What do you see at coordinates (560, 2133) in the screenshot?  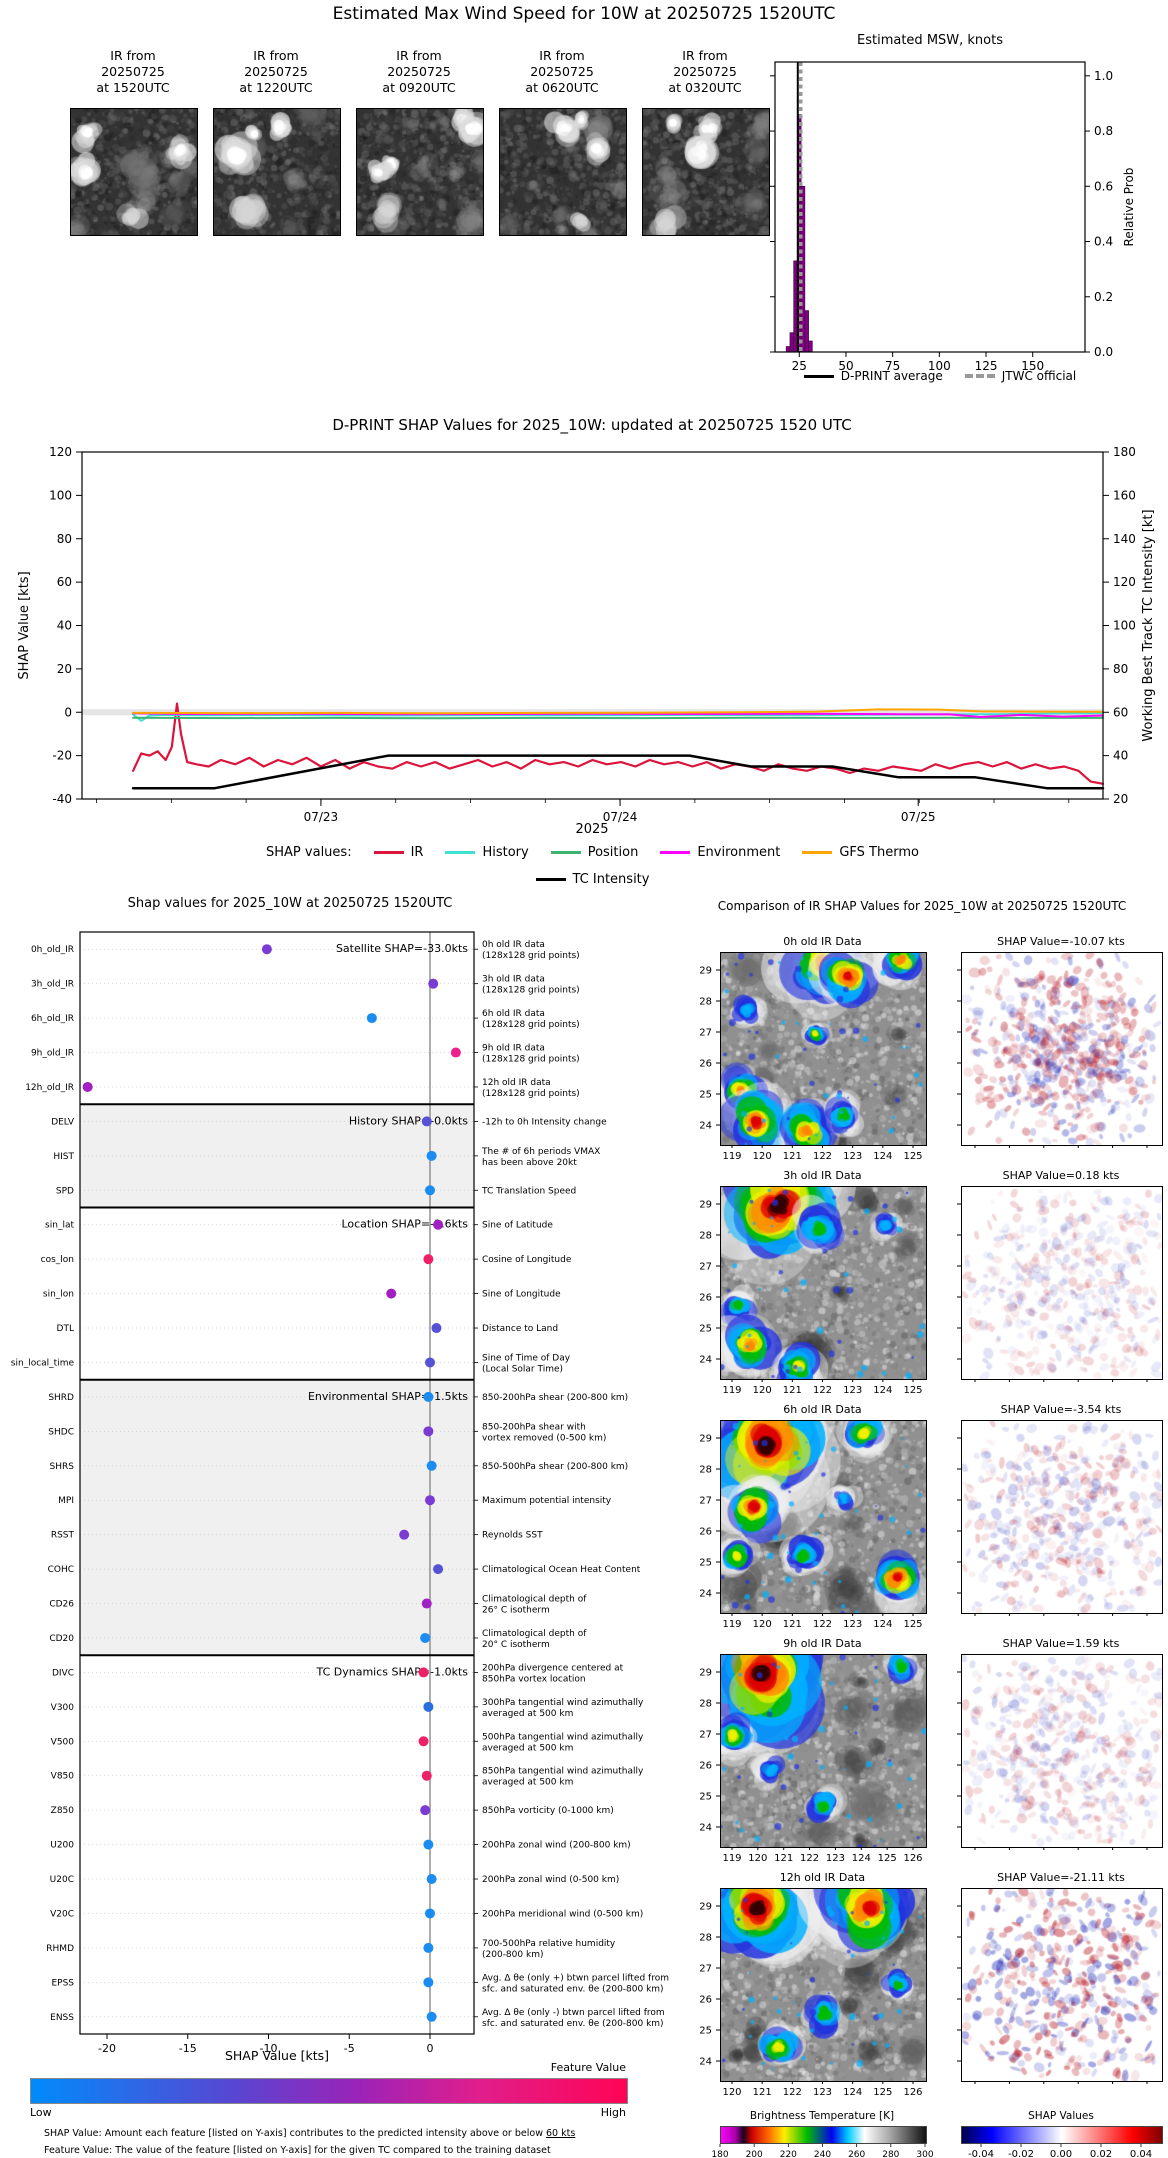 I see `footnote-underlined-value: 60 kts` at bounding box center [560, 2133].